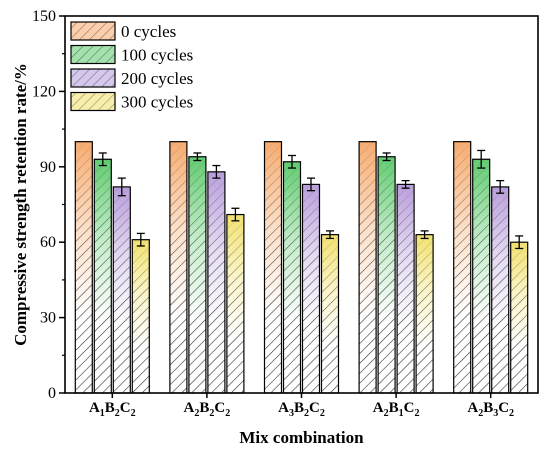  I want to click on y-tick-label: 150, so click(44, 16).